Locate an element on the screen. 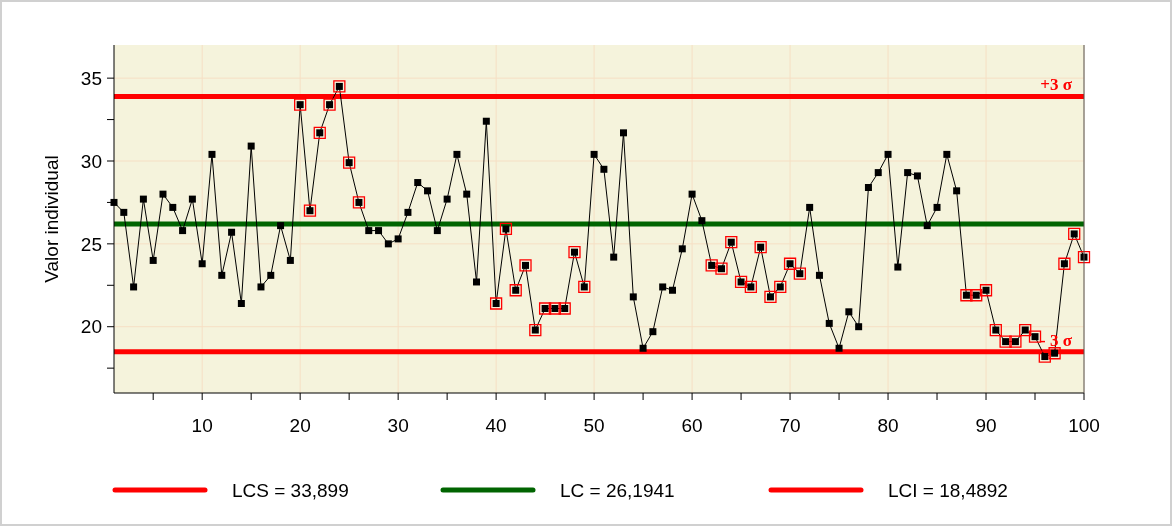 The width and height of the screenshot is (1172, 526). x-tick-label: 100 is located at coordinates (1084, 425).